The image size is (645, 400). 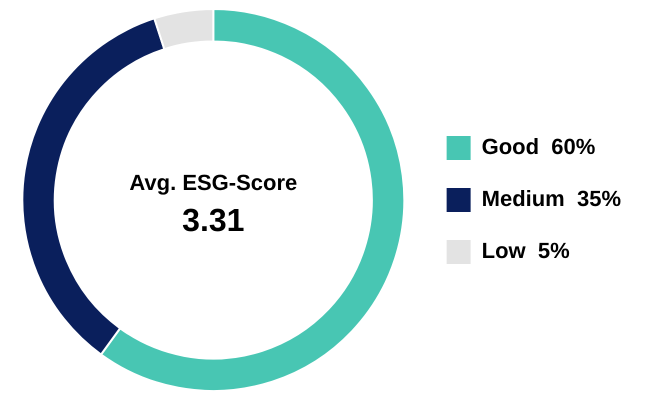 I want to click on legend-label: Low 5%, so click(x=526, y=251).